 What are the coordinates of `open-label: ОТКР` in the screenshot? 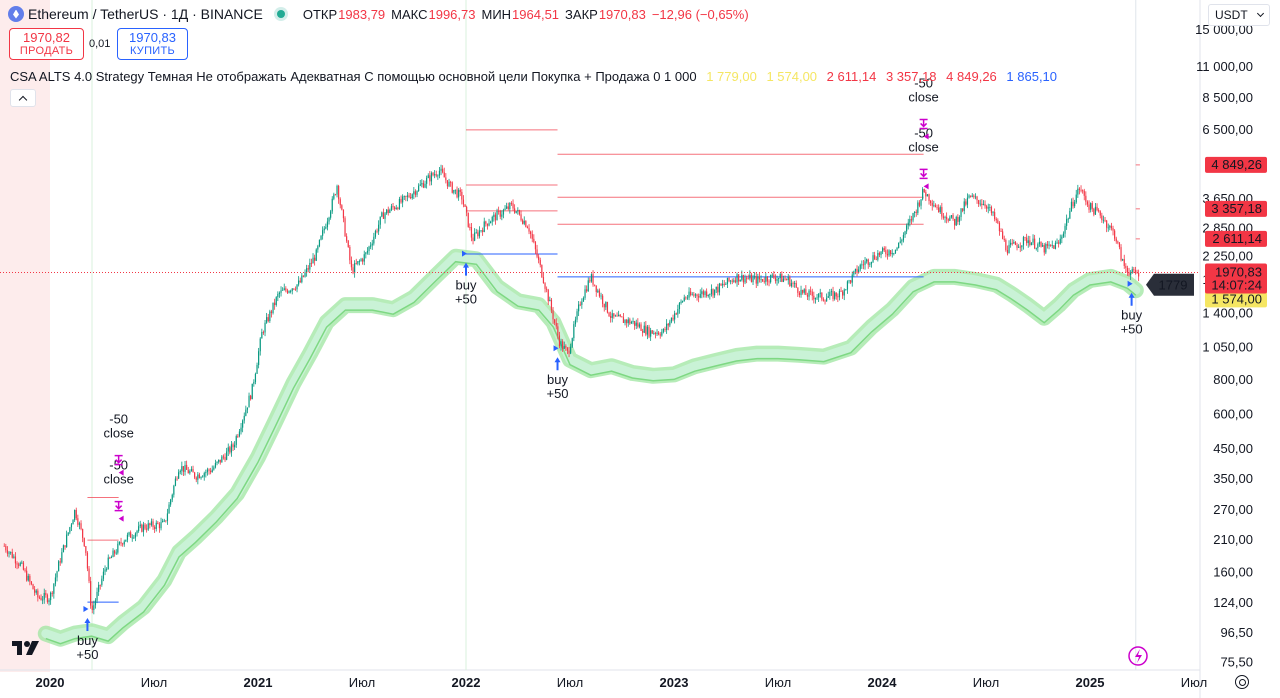 It's located at (320, 14).